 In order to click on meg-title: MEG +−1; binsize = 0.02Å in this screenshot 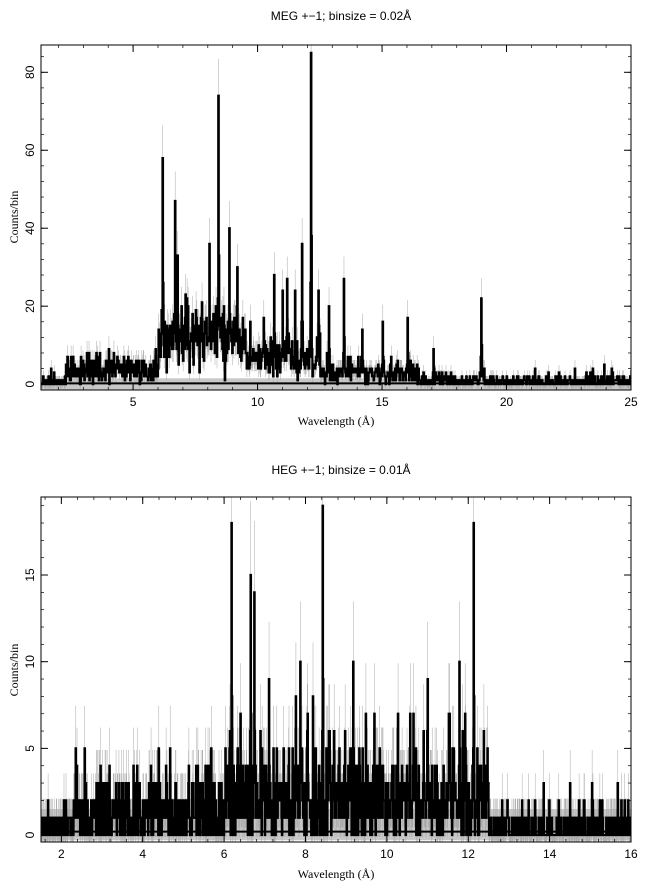, I will do `click(341, 15)`.